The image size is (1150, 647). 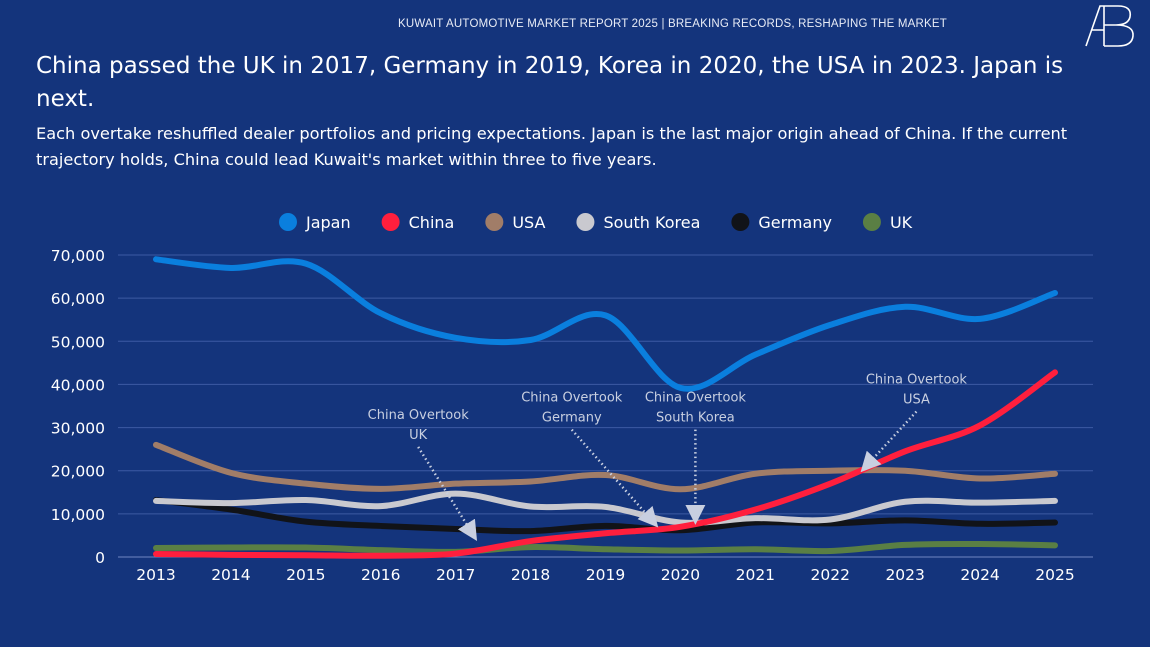 I want to click on y-tick-label: 30,000, so click(x=78, y=429).